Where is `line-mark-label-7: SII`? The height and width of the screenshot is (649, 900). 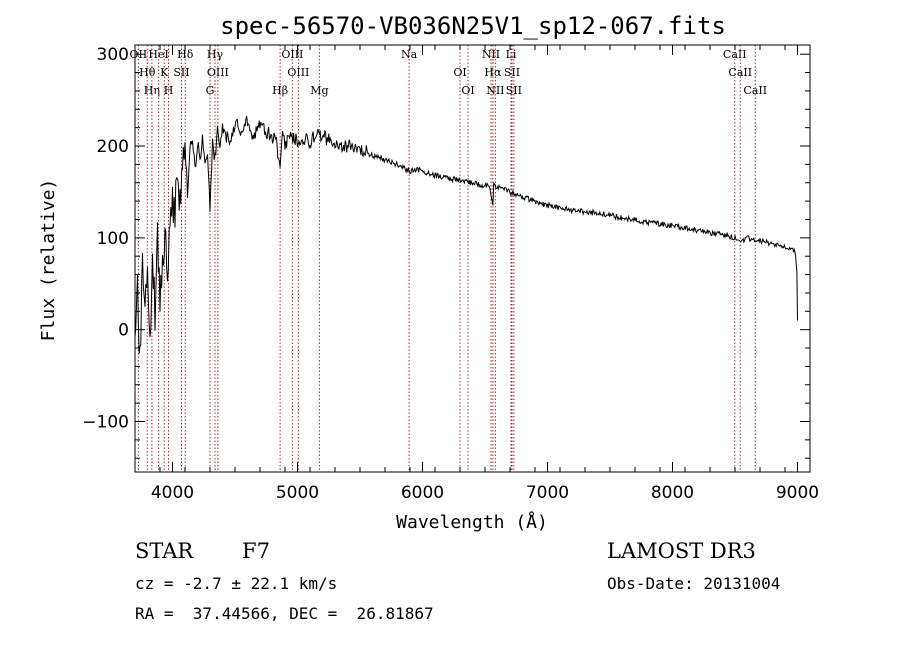 line-mark-label-7: SII is located at coordinates (181, 72).